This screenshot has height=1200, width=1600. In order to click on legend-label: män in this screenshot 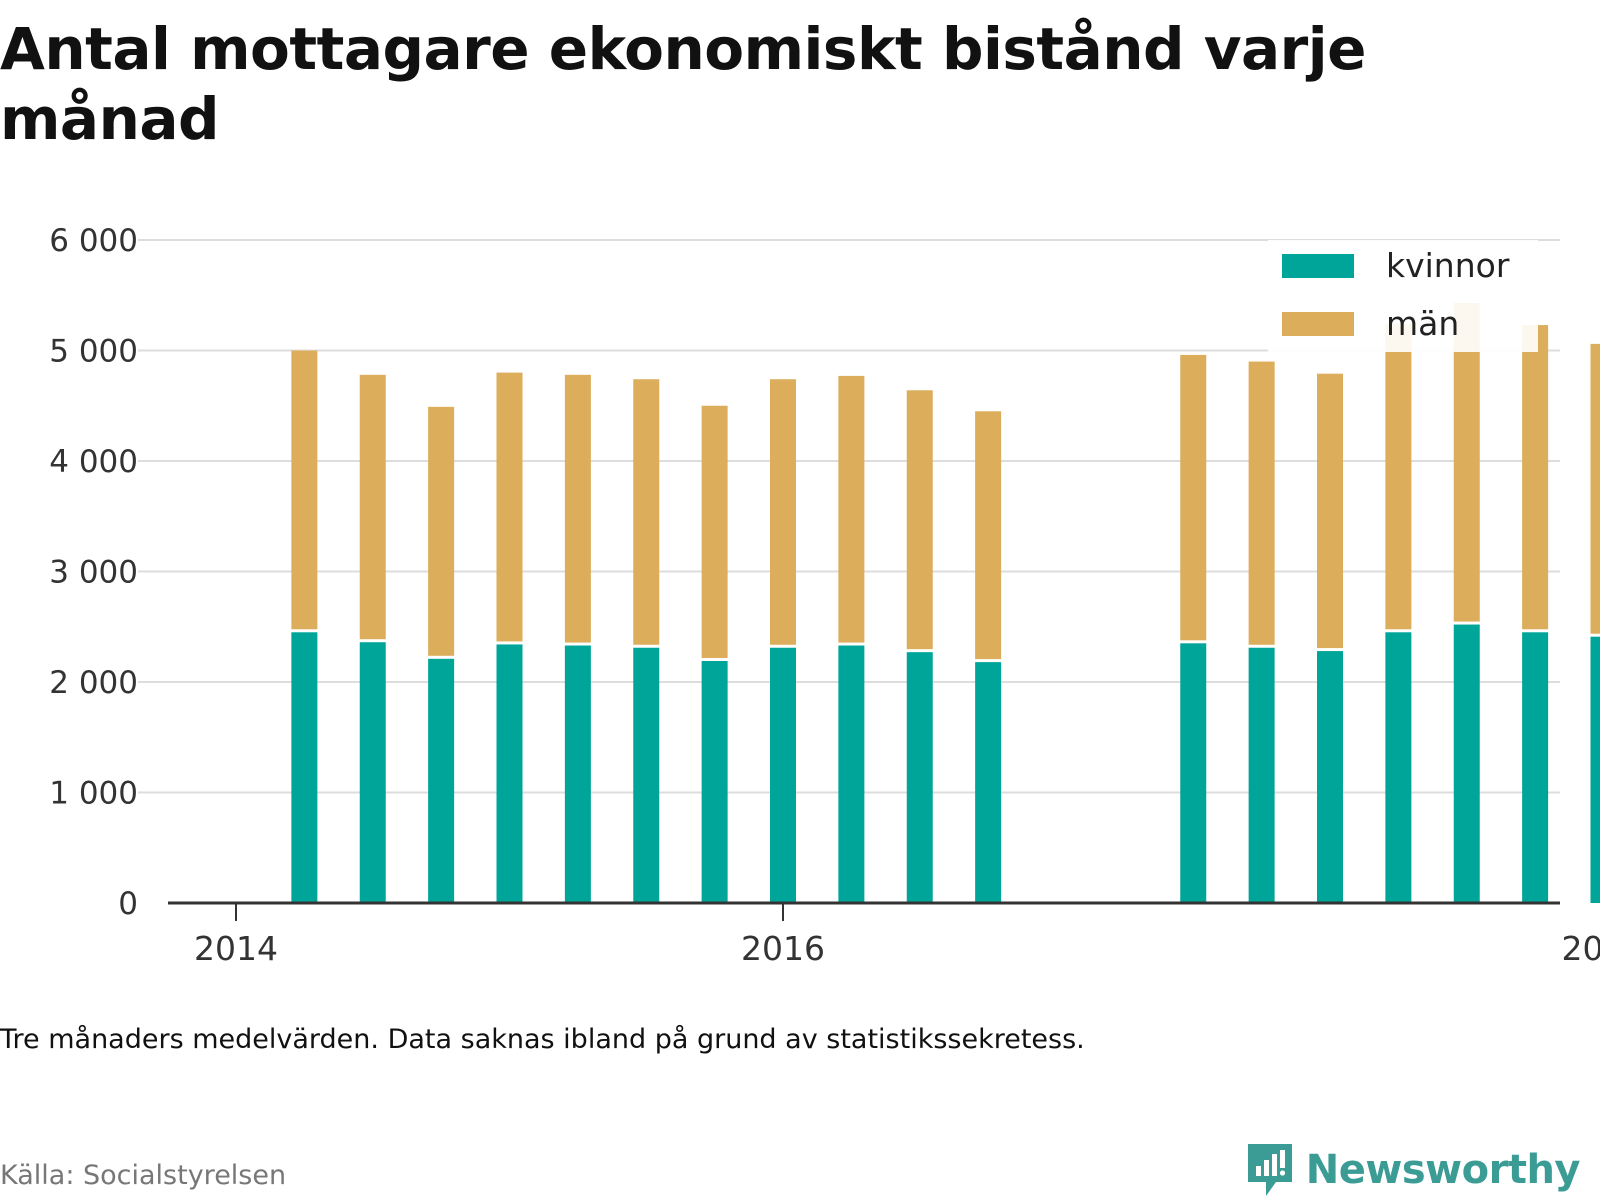, I will do `click(1422, 323)`.